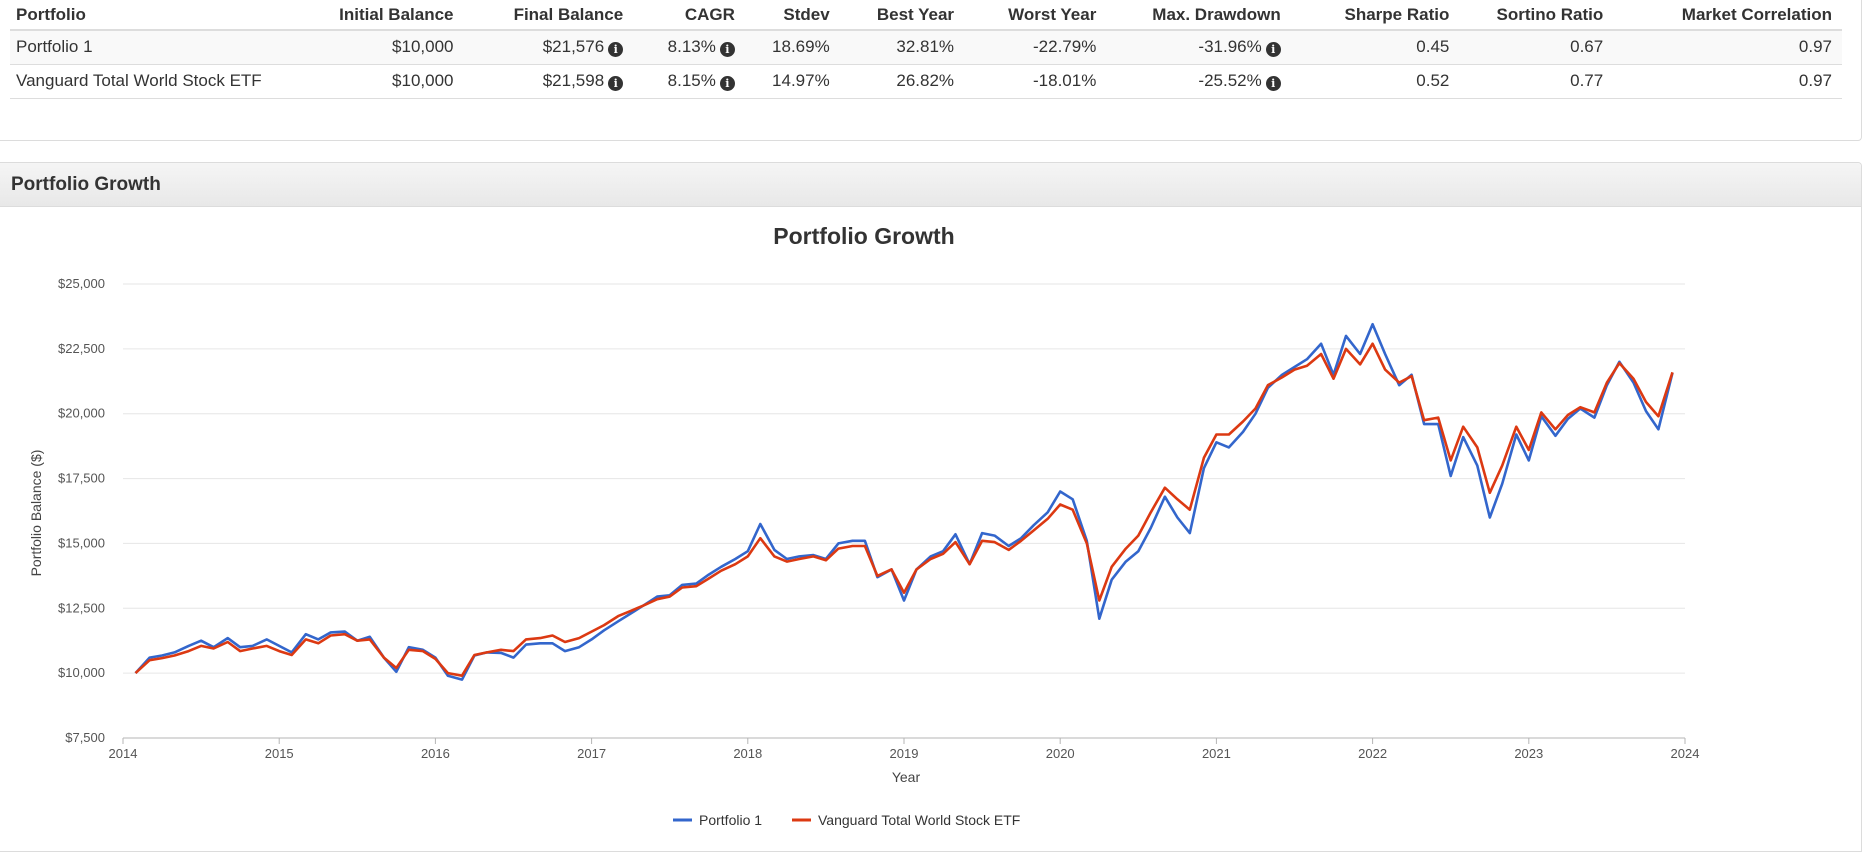 Image resolution: width=1869 pixels, height=852 pixels. What do you see at coordinates (1372, 753) in the screenshot?
I see `x-tick-label: 2022` at bounding box center [1372, 753].